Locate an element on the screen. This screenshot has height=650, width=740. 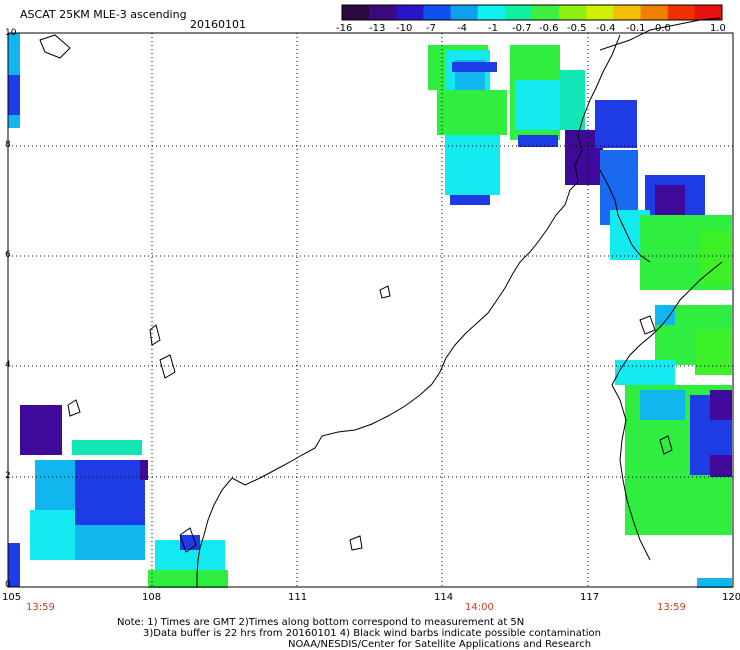
island-h is located at coordinates (647, 325).